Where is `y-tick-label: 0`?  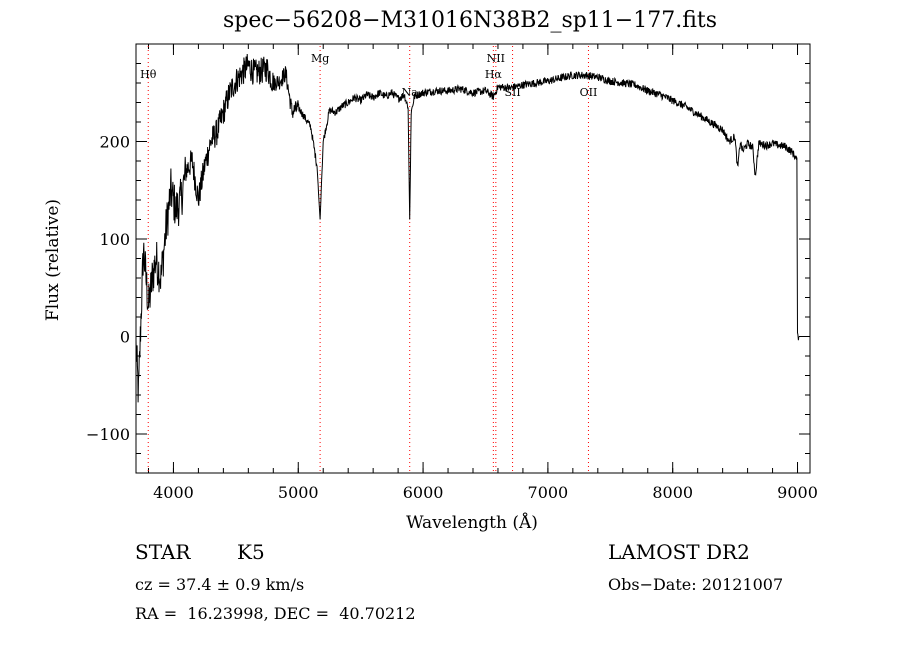
y-tick-label: 0 is located at coordinates (125, 337).